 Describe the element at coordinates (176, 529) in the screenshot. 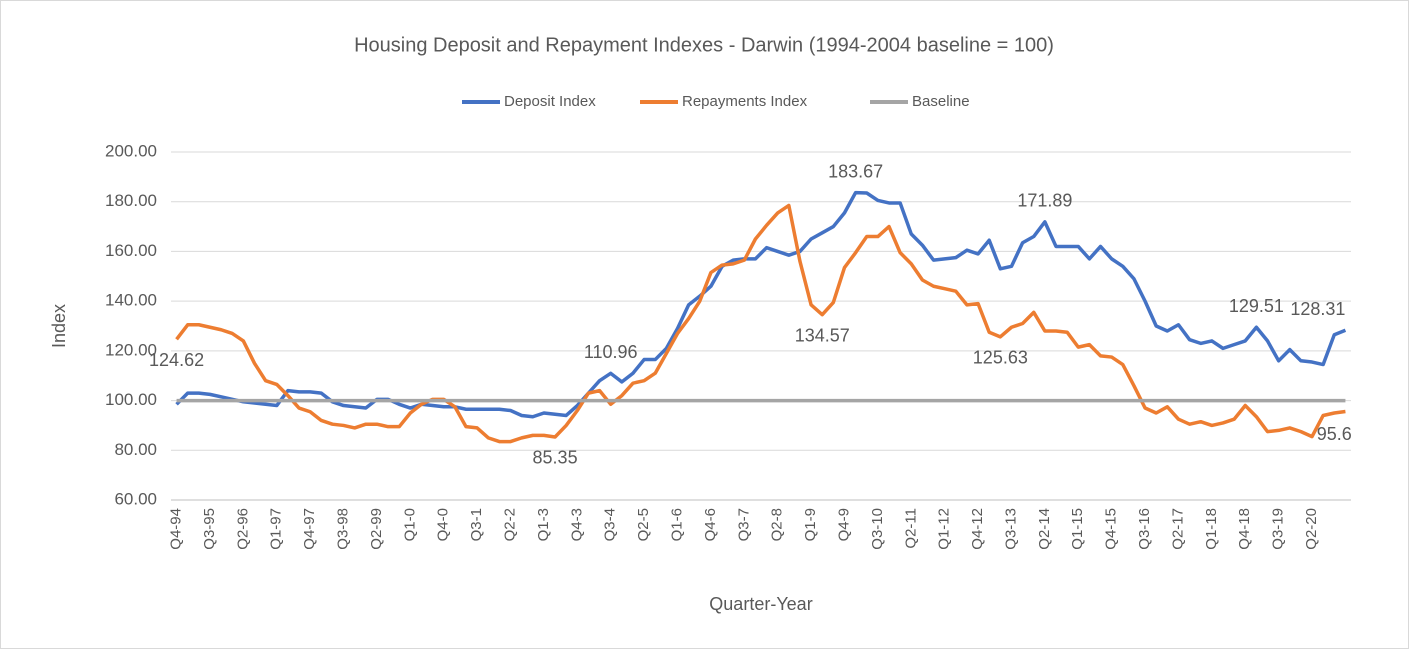

I see `x-tick-label: Q4-94` at that location.